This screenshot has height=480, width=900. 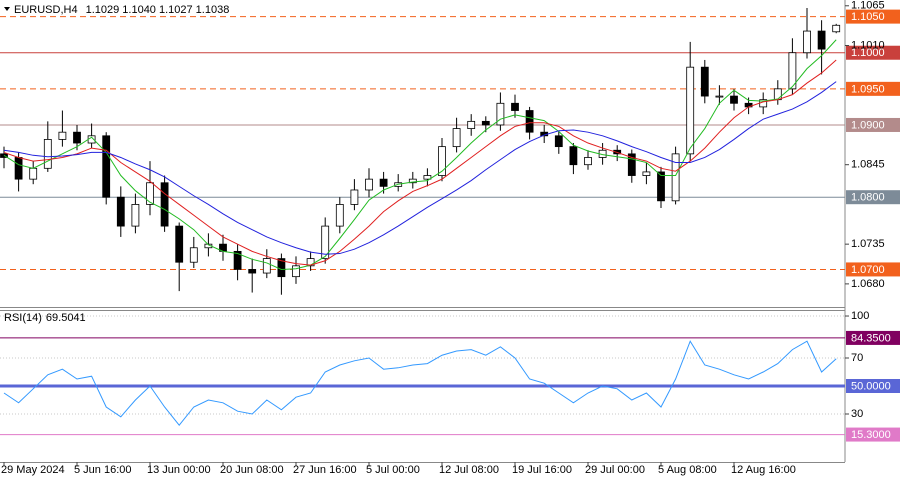 I want to click on level-label: 1.1050, so click(x=868, y=17).